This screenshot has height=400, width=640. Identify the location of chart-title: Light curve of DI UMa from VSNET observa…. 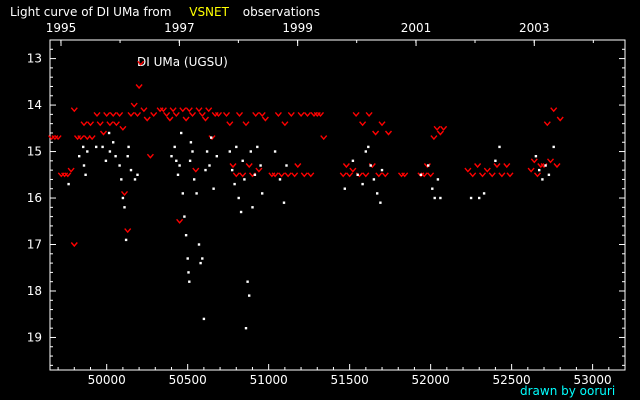
(165, 12).